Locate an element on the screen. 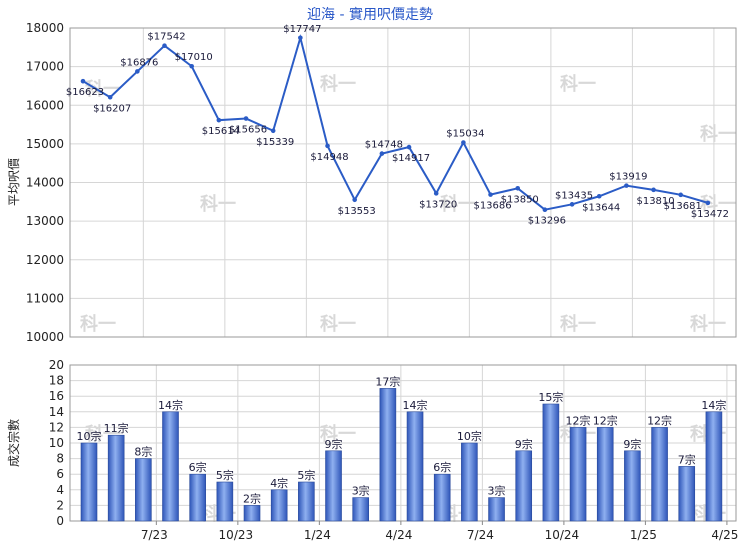 The height and width of the screenshot is (550, 740). bottom-y-tick-label: 14 is located at coordinates (56, 412).